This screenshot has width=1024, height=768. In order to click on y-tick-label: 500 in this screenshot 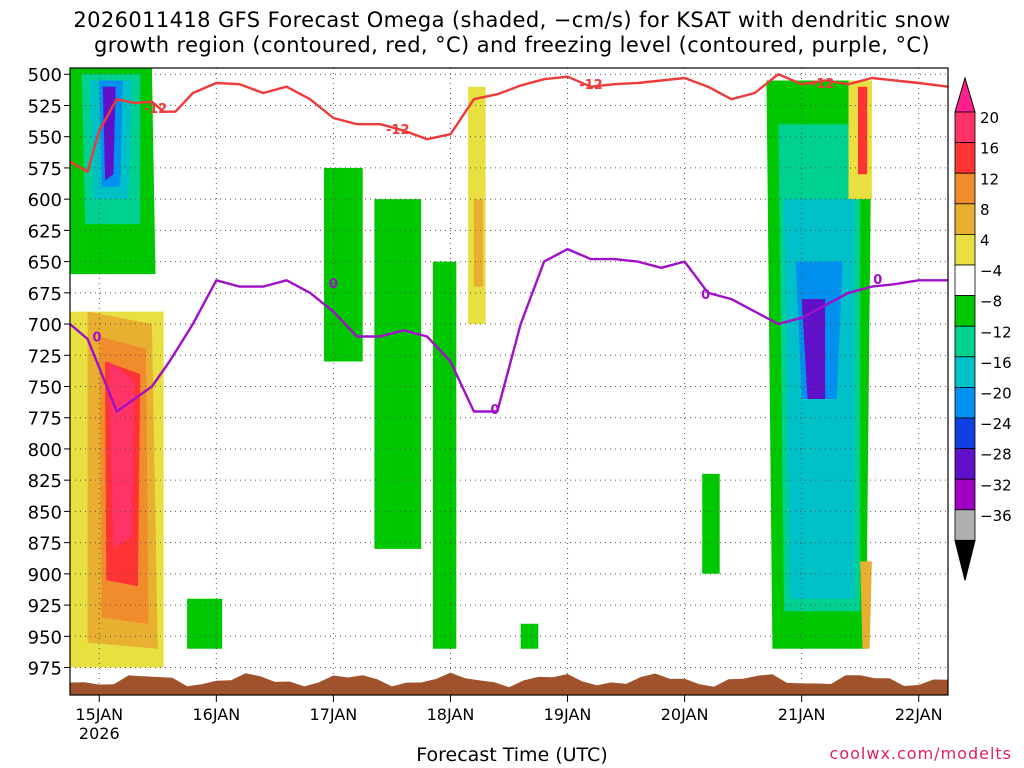, I will do `click(45, 75)`.